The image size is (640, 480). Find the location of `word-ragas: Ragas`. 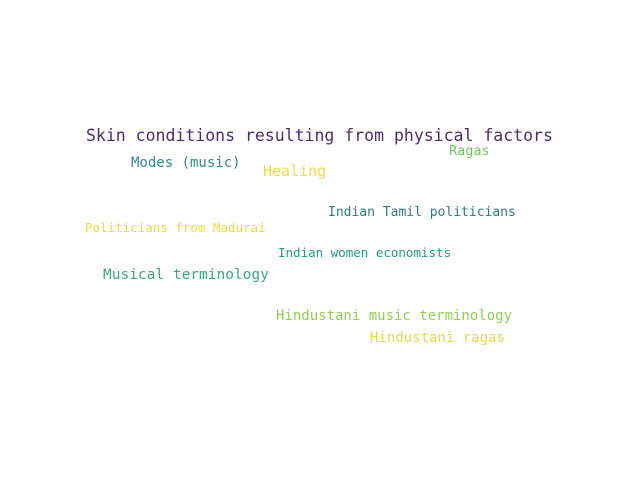

word-ragas: Ragas is located at coordinates (469, 151).